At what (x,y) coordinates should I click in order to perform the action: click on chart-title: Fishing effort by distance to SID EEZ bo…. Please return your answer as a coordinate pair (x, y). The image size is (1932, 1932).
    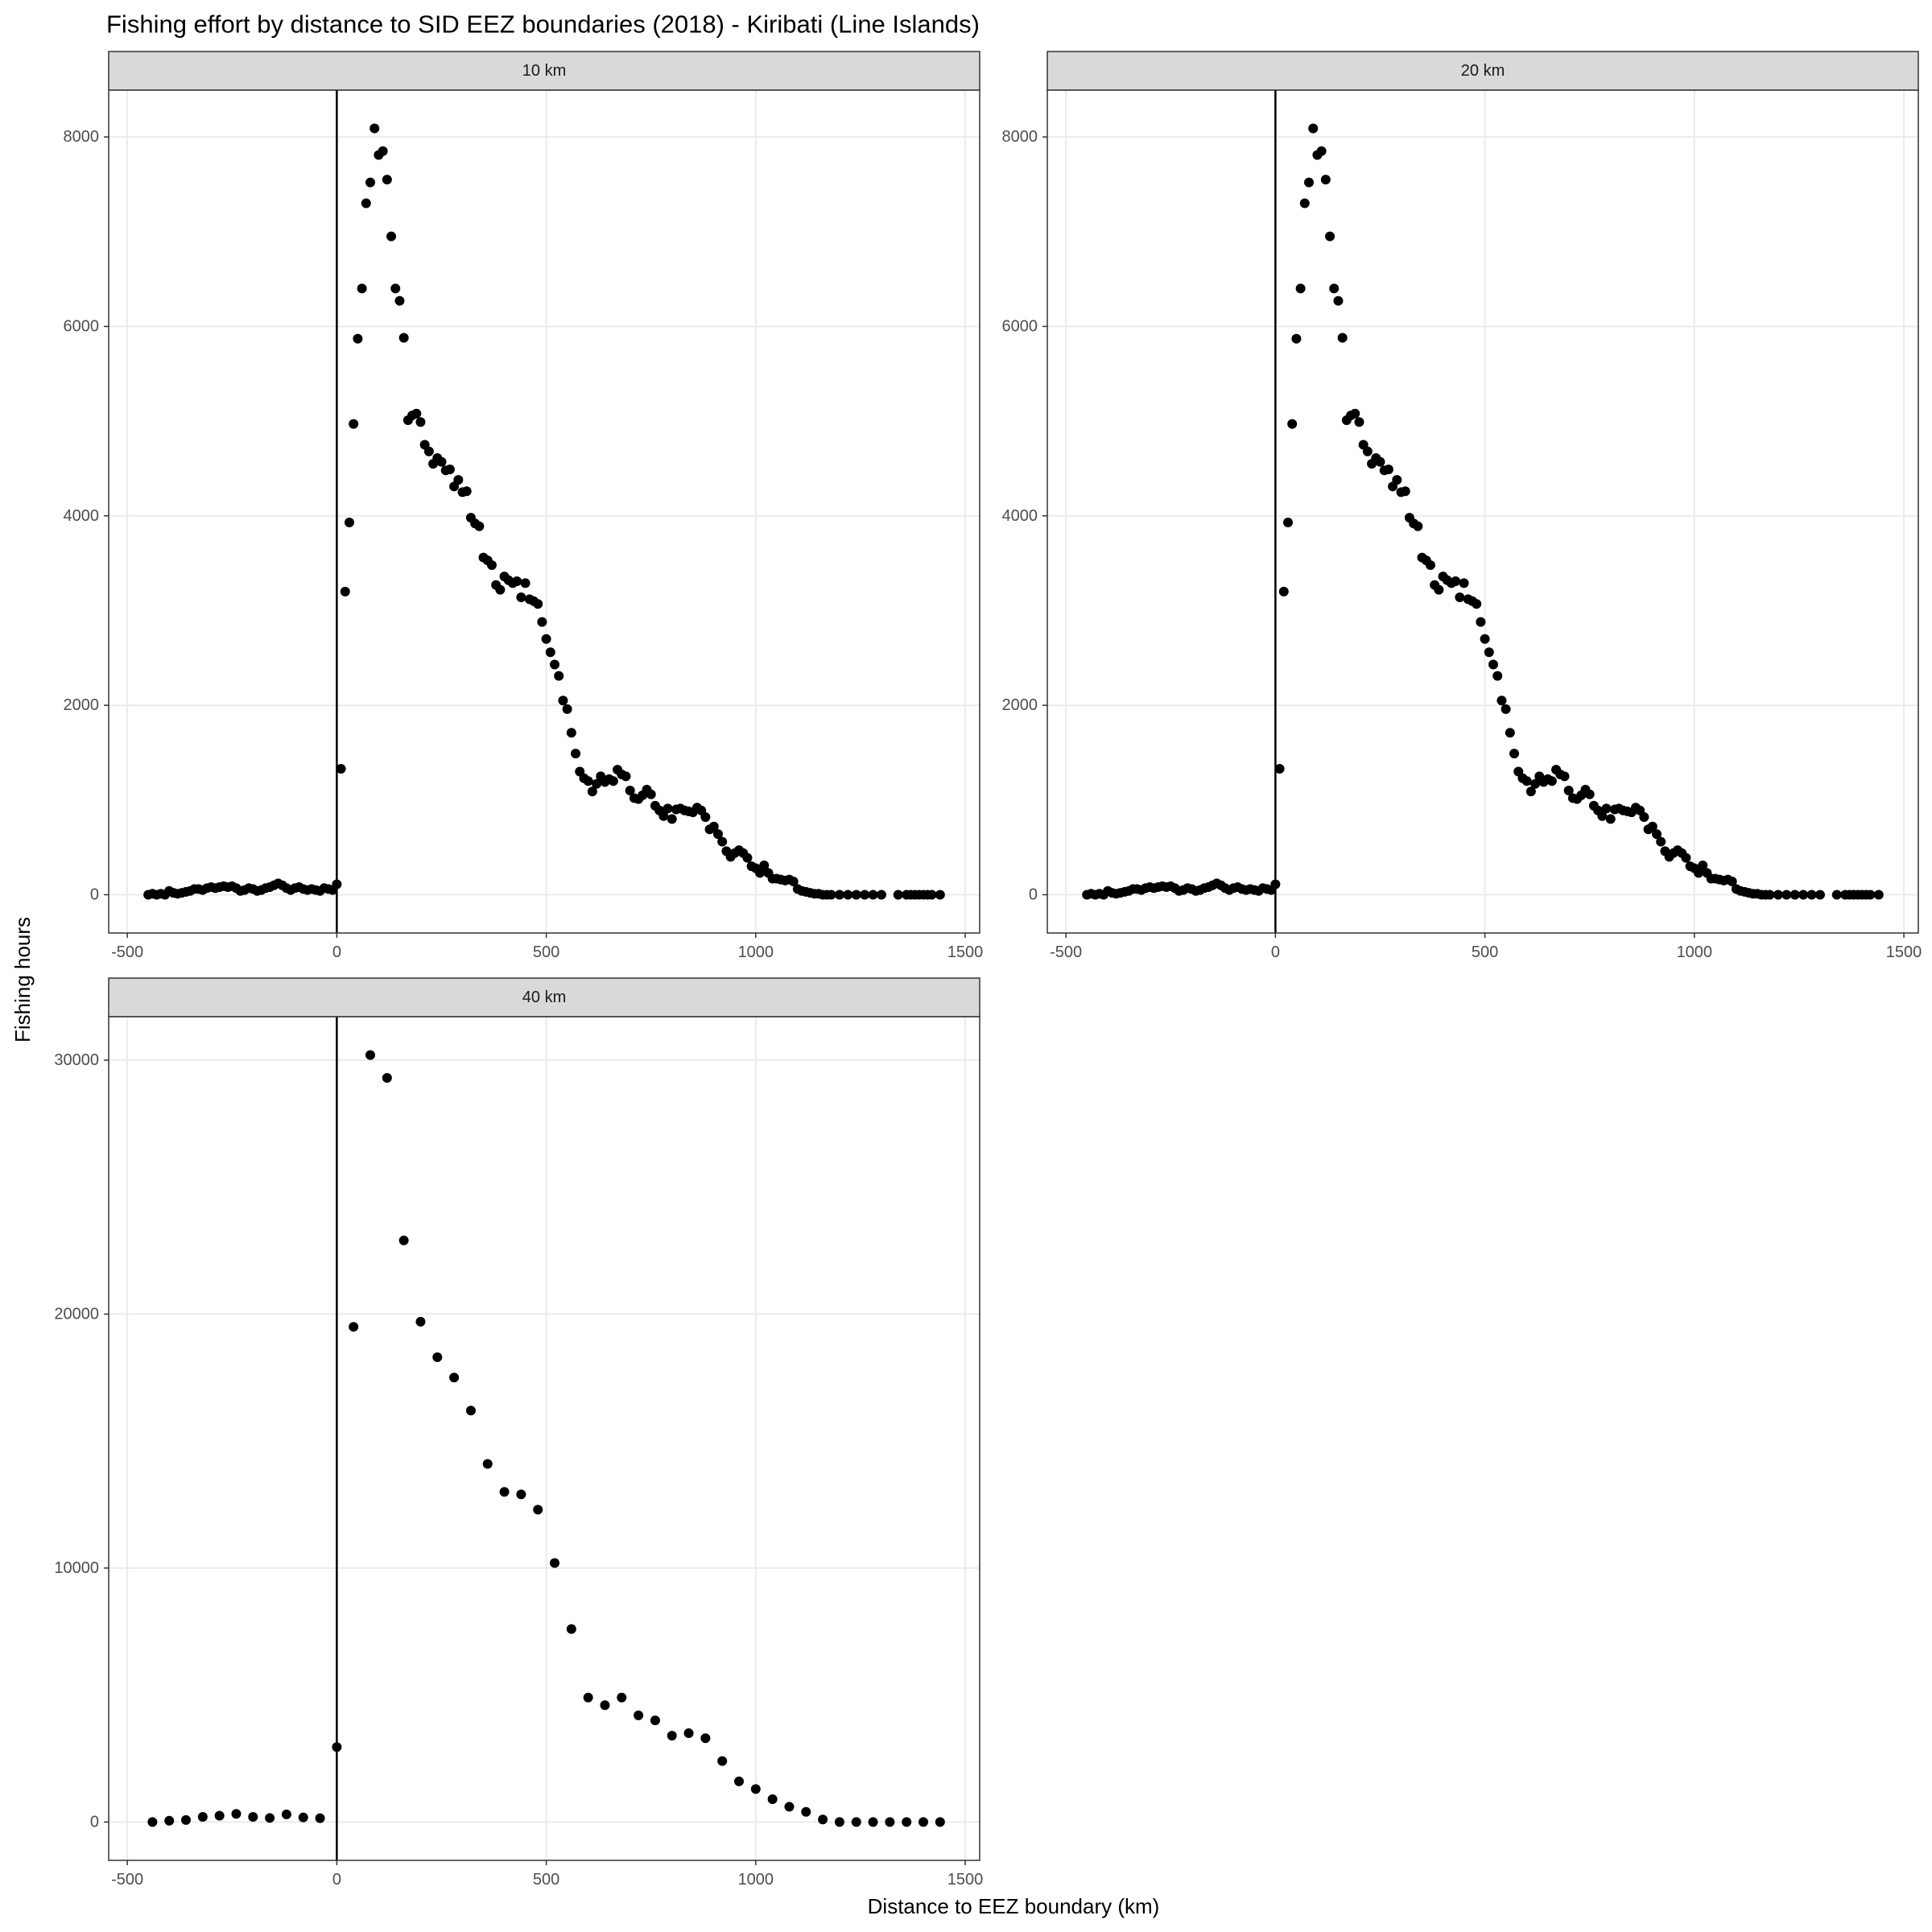
    Looking at the image, I should click on (543, 24).